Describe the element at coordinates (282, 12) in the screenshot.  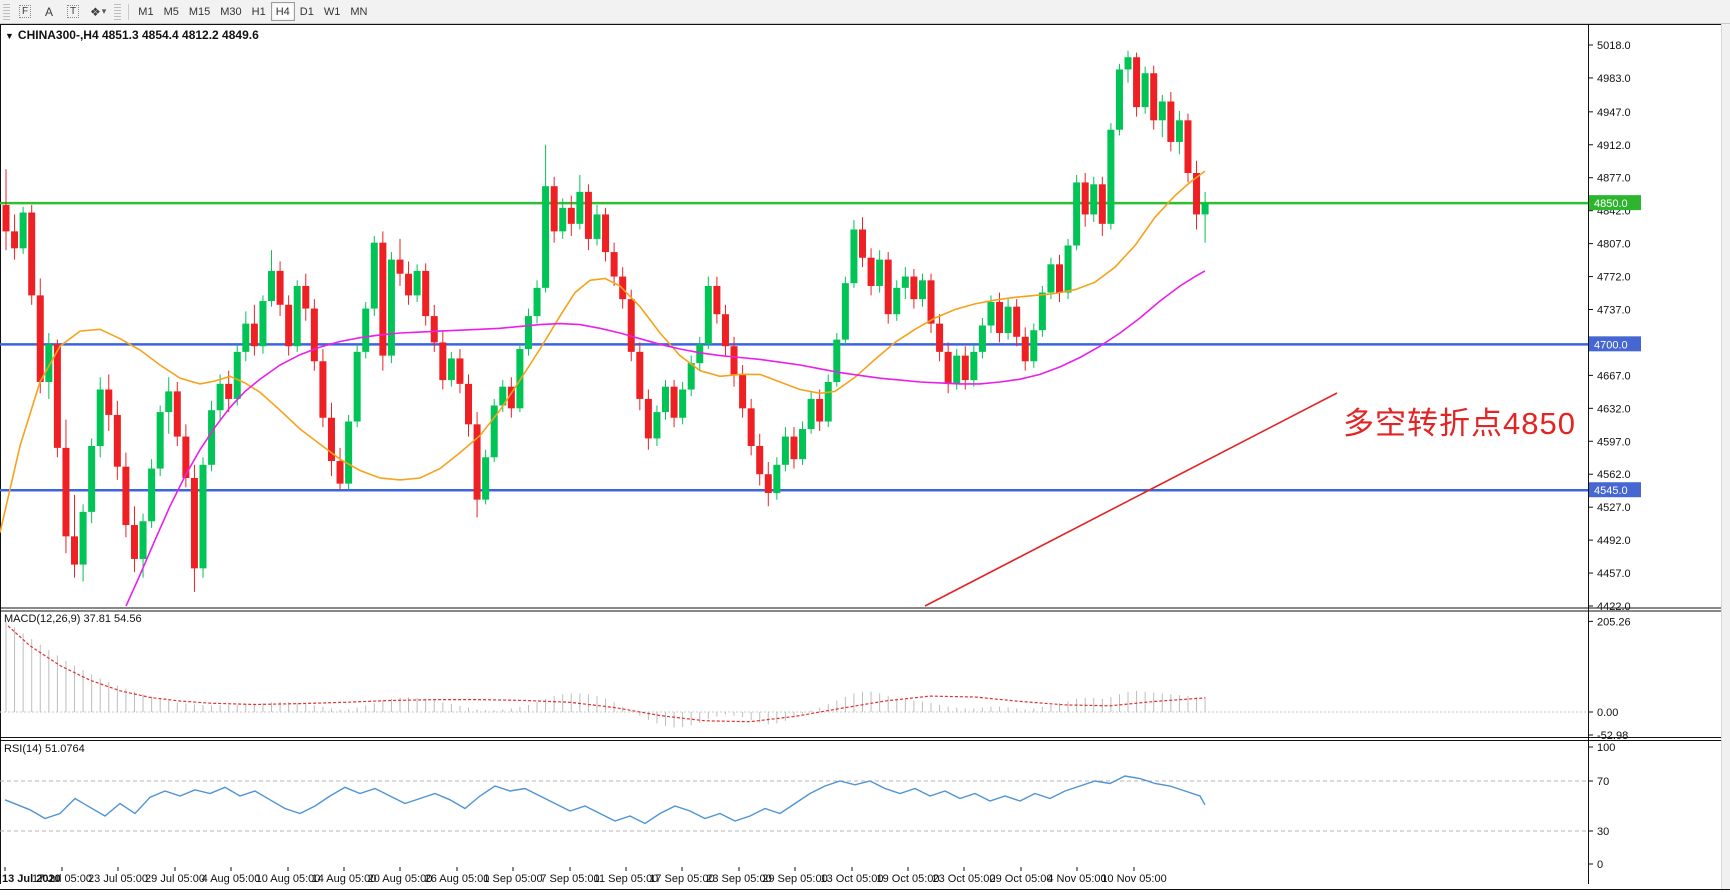
I see `timeframe-h4-button: H4` at that location.